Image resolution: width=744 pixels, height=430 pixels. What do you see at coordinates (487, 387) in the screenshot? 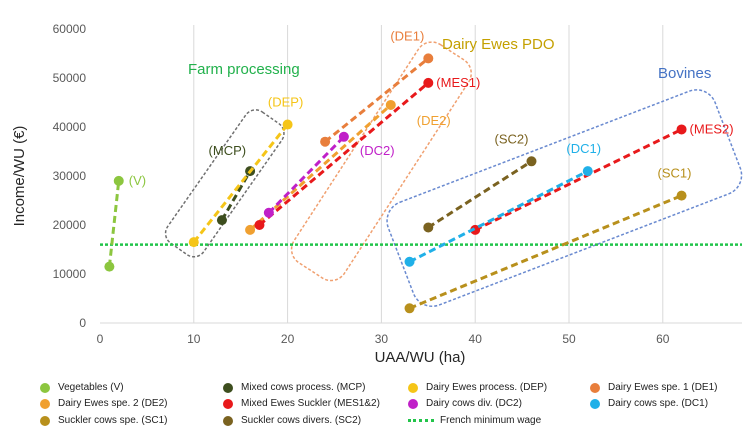
I see `legend-label: Dairy Ewes process. (DEP)` at bounding box center [487, 387].